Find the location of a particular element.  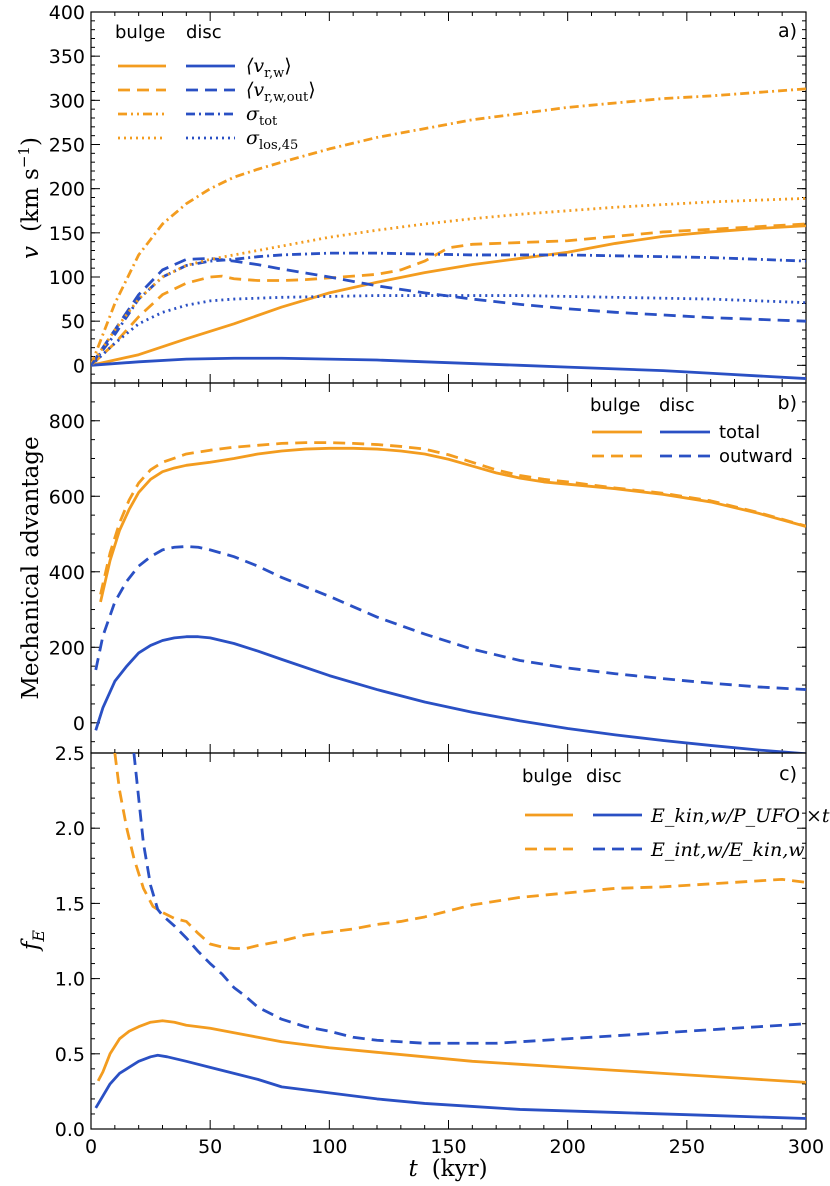

legend-label-1-base: ⟨v is located at coordinates (255, 90).